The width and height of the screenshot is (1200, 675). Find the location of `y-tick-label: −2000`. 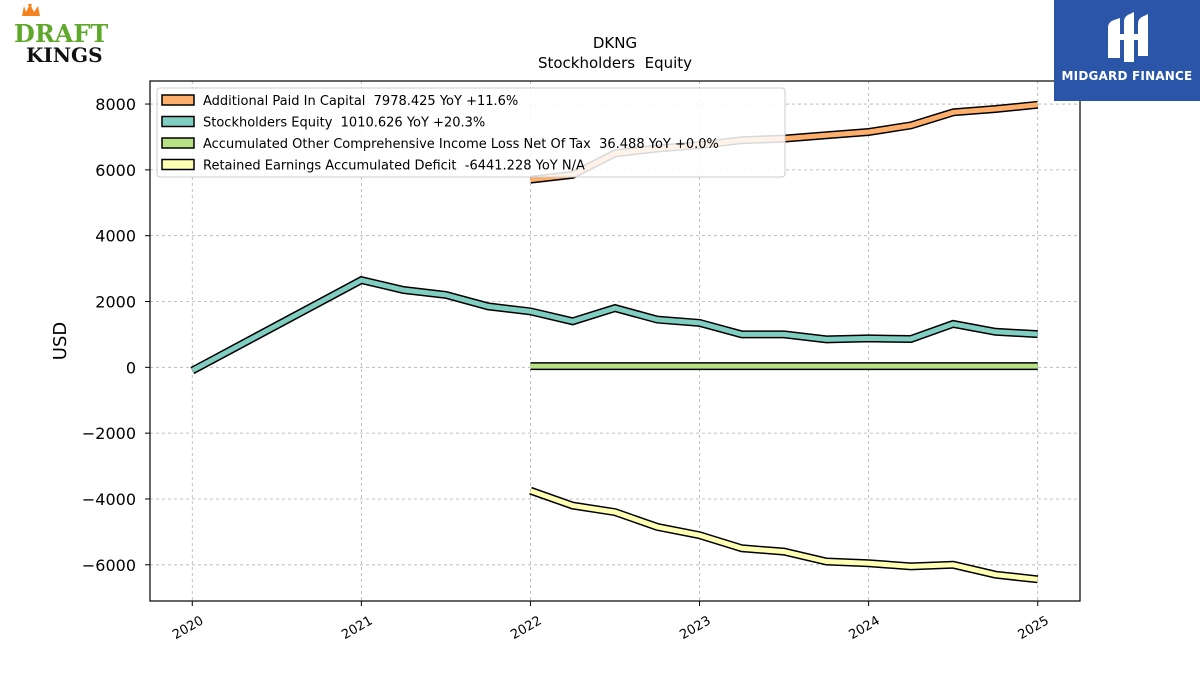

y-tick-label: −2000 is located at coordinates (109, 433).